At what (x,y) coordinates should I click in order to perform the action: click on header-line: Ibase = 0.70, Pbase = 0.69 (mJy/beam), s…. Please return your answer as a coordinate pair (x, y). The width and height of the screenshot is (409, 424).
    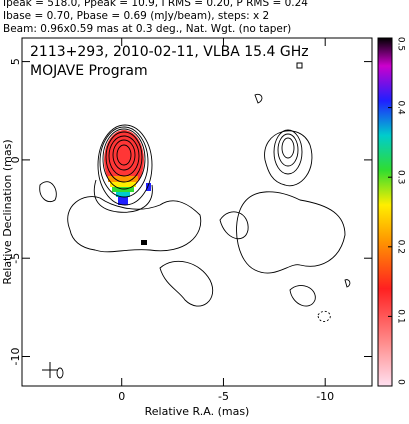
    Looking at the image, I should click on (136, 16).